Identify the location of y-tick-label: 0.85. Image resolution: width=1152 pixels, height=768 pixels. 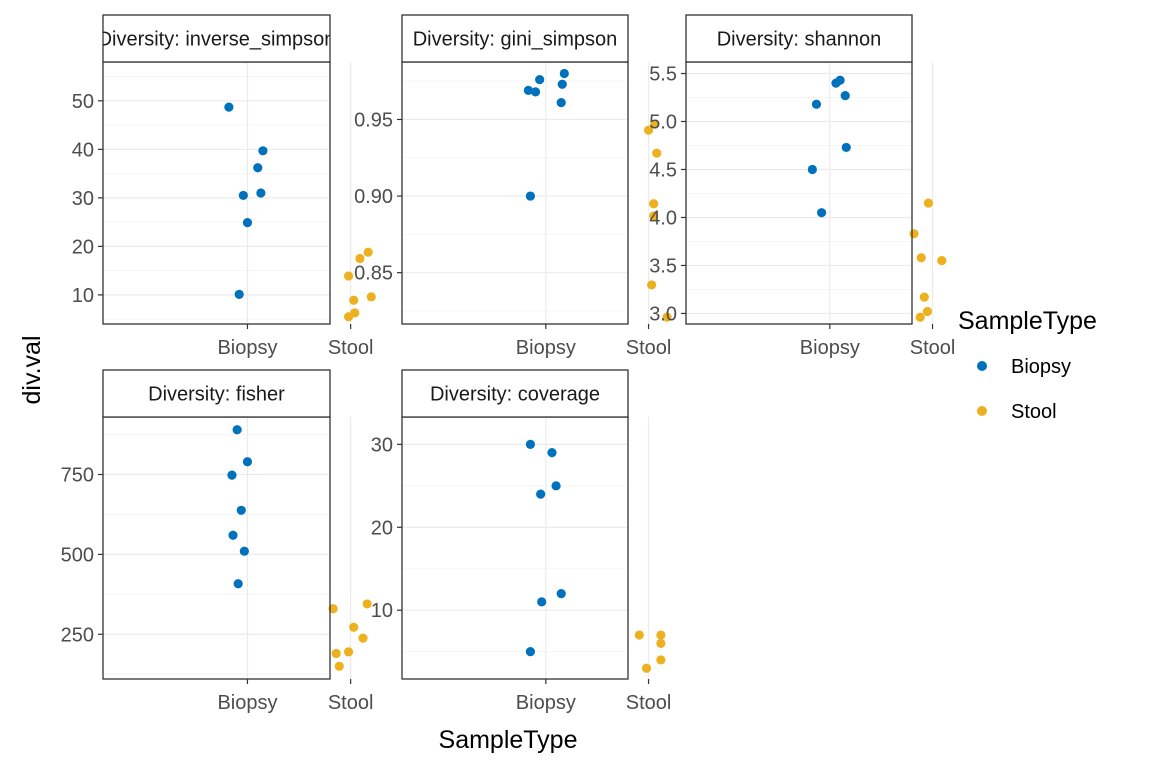
(373, 274).